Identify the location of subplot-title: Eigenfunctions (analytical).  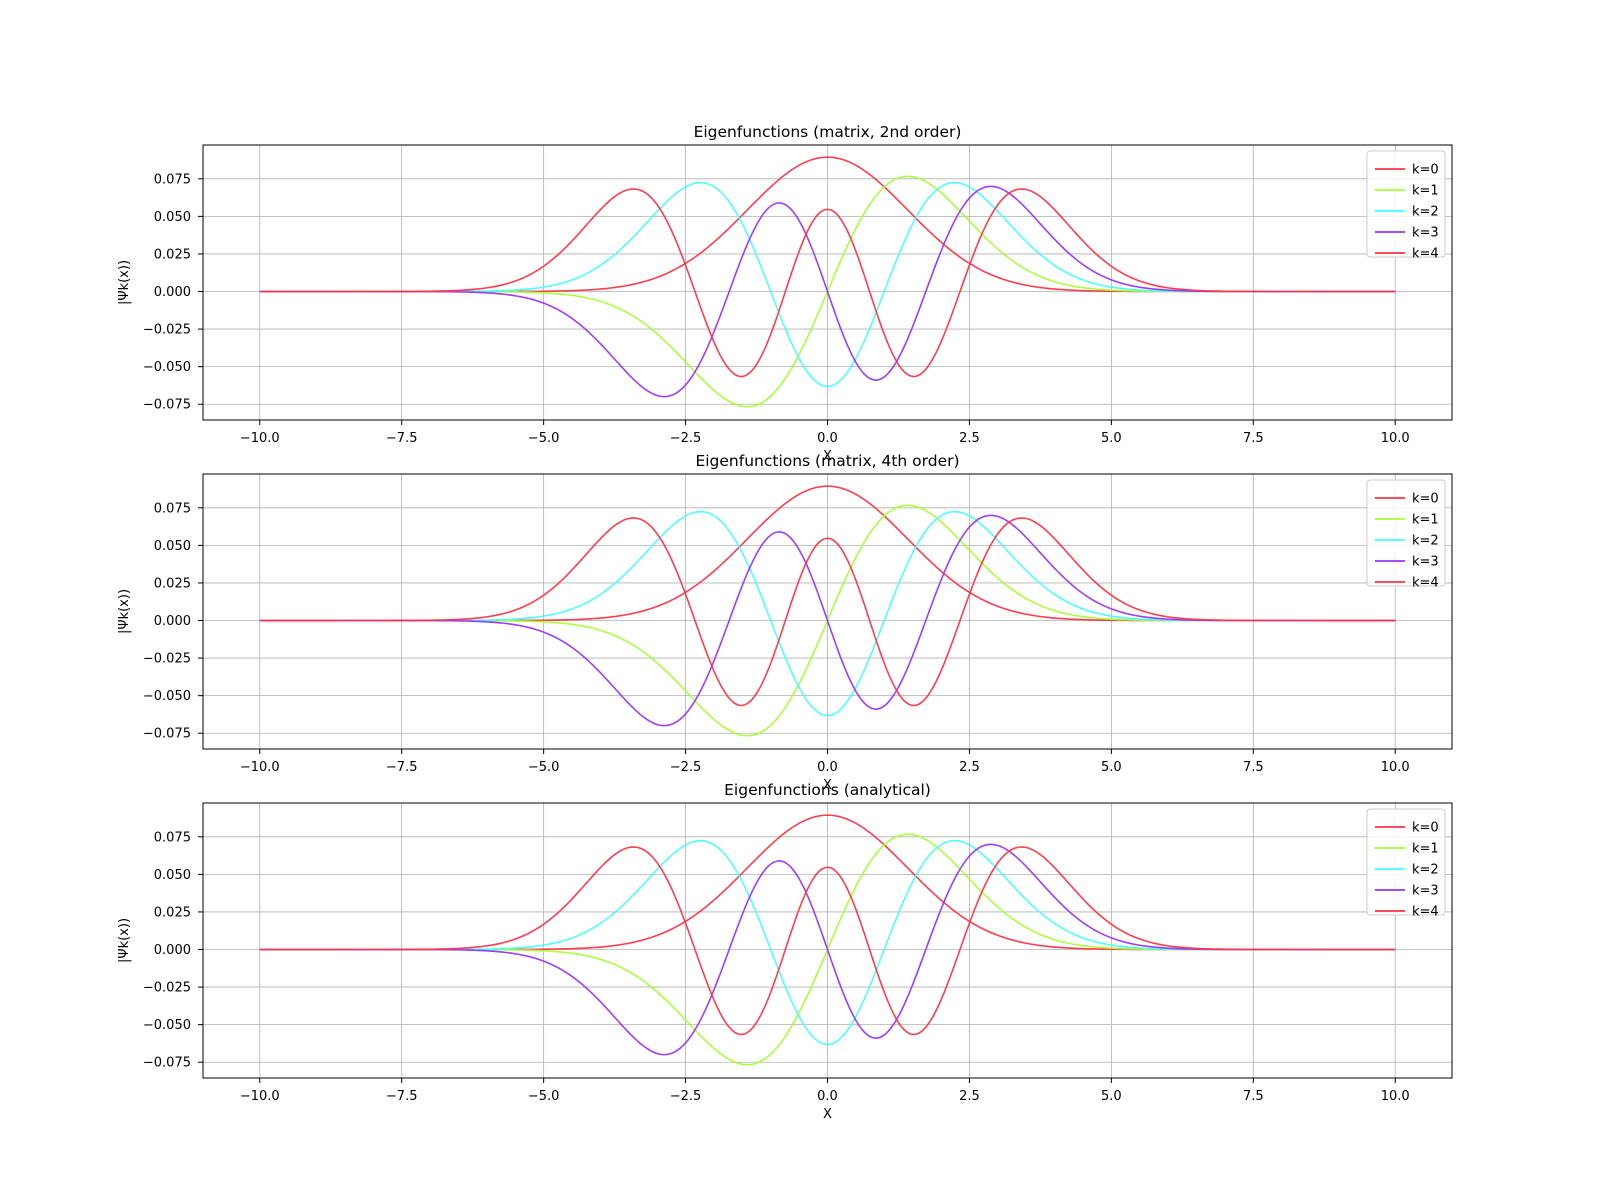
(827, 790).